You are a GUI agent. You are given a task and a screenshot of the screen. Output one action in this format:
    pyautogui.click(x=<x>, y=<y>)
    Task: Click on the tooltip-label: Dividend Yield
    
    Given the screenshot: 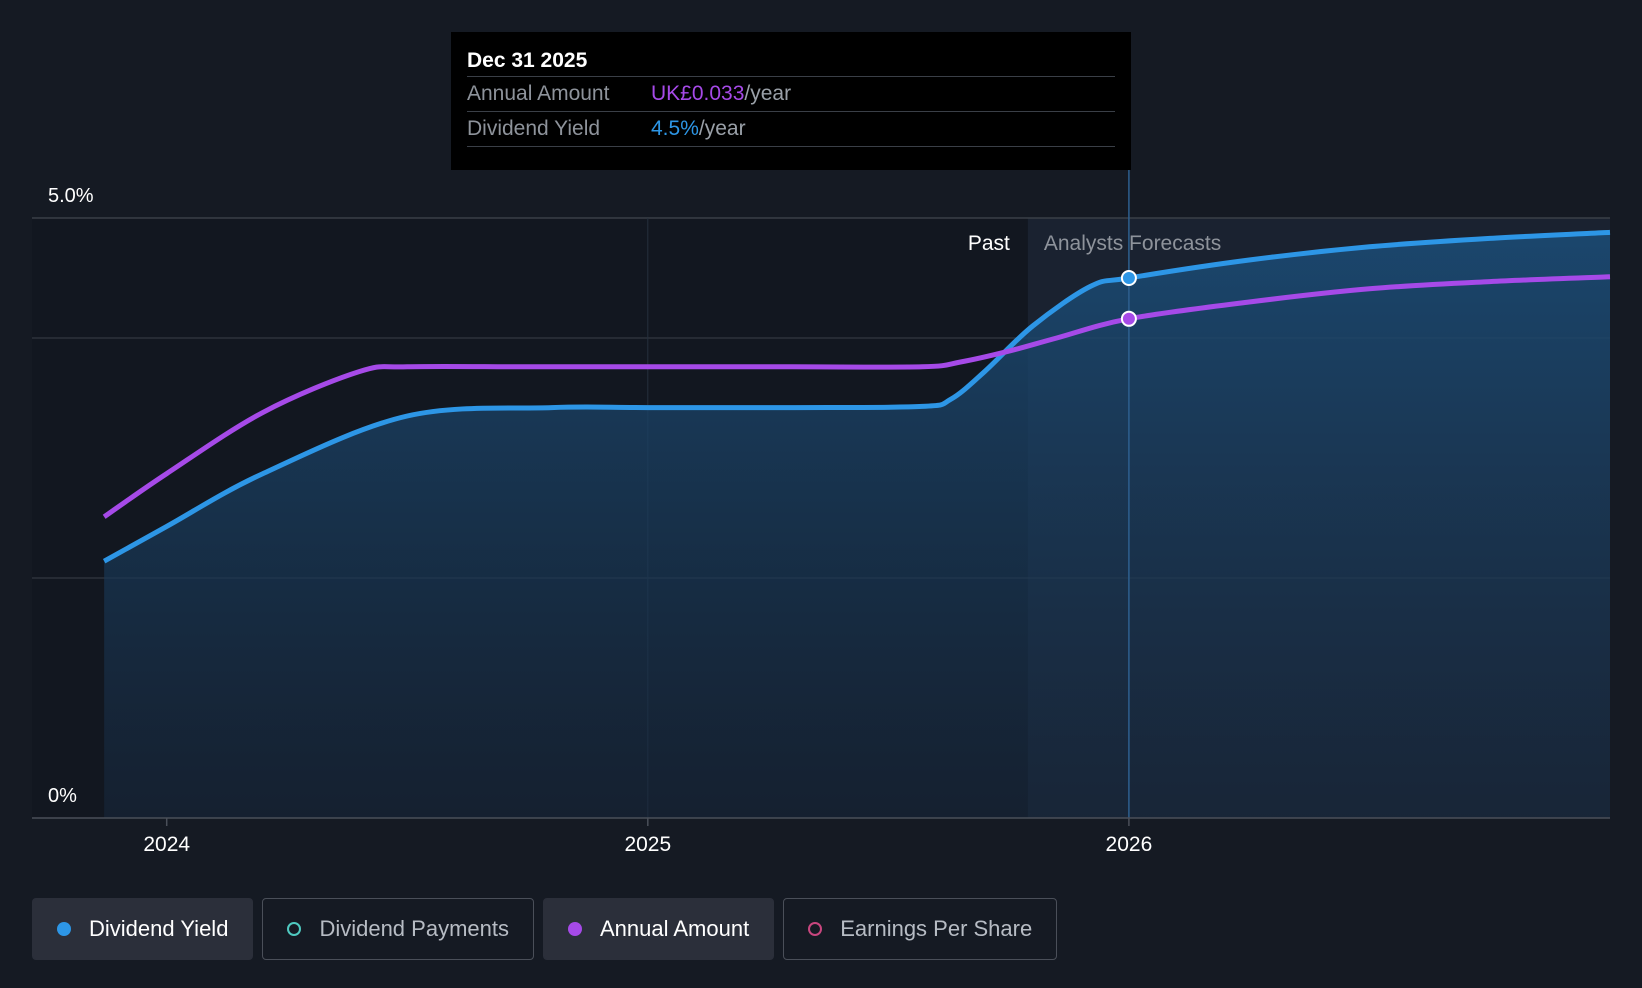 What is the action you would take?
    pyautogui.click(x=534, y=128)
    